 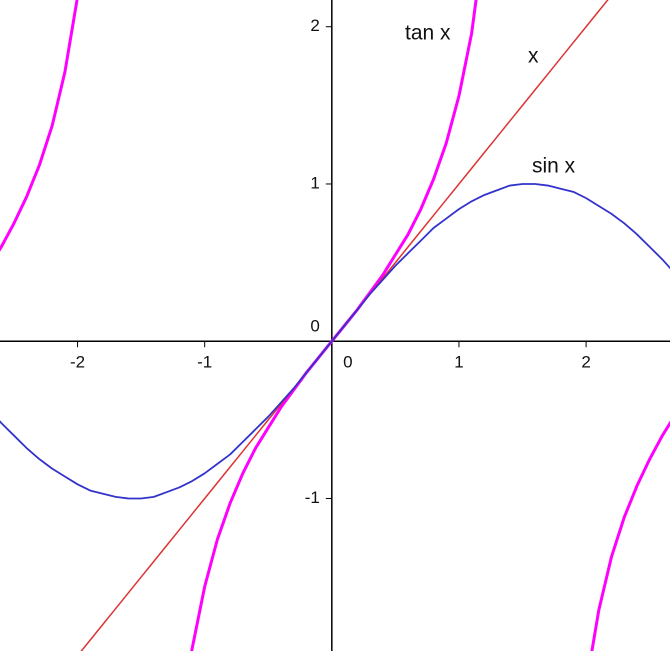 I want to click on y-tick-label: 1, so click(x=314, y=182).